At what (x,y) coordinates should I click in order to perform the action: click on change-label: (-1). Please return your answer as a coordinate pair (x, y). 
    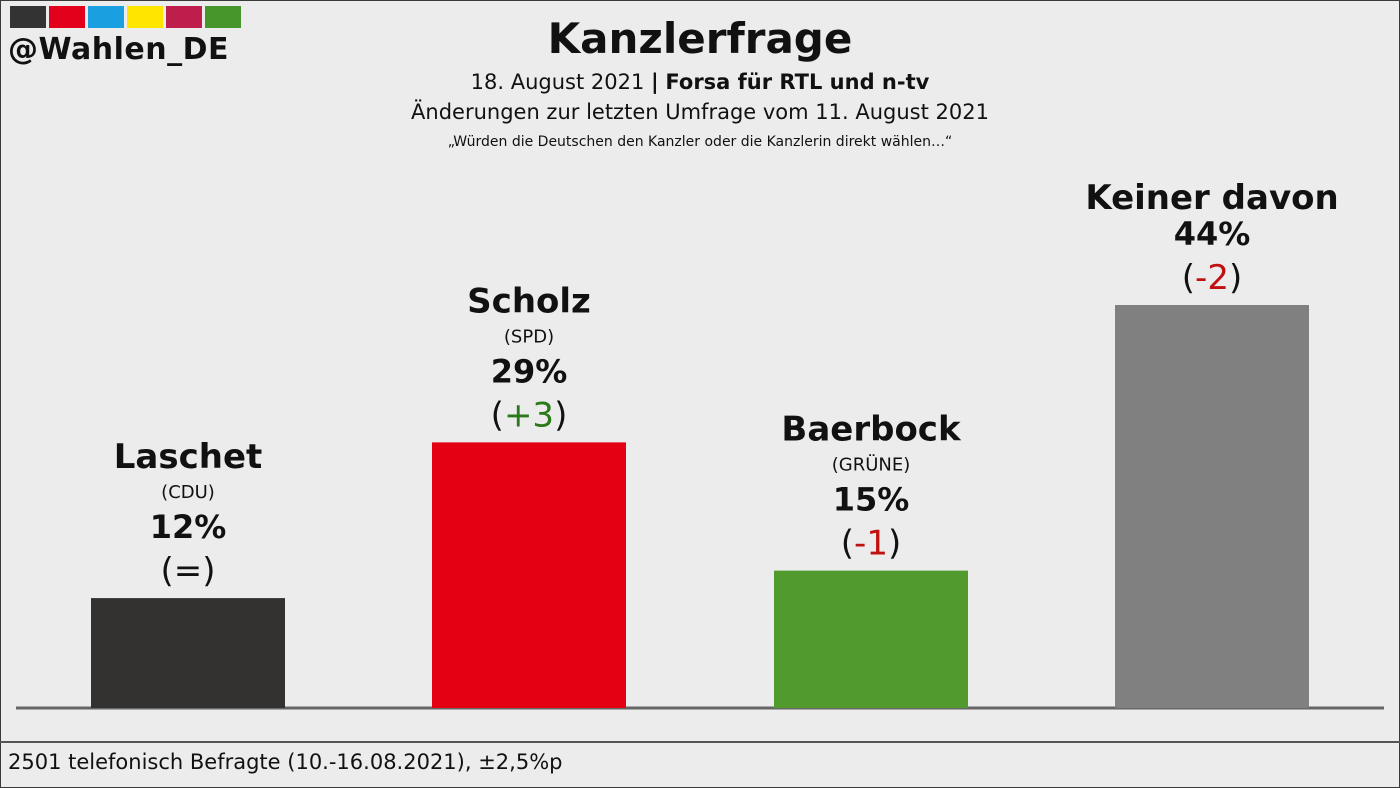
    Looking at the image, I should click on (871, 544).